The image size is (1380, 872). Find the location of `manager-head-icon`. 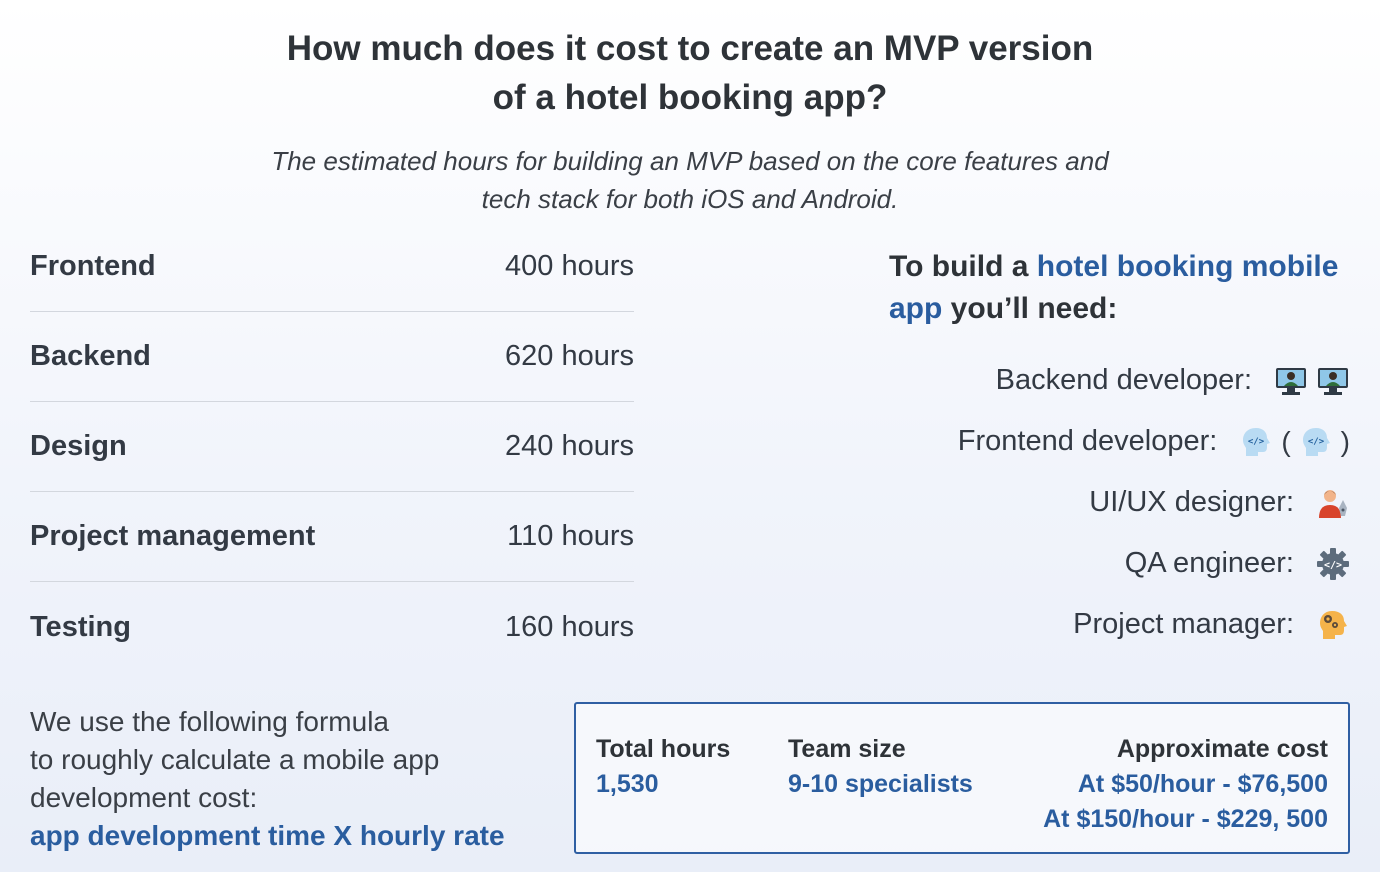

manager-head-icon is located at coordinates (1333, 624).